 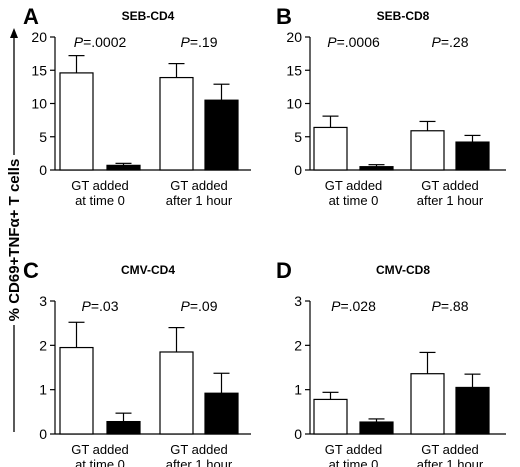 I want to click on panel-title: CMV-CD4, so click(x=148, y=270).